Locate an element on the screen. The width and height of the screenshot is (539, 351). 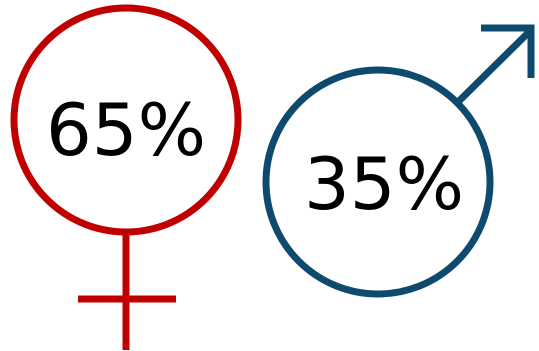
mars-arrowhead is located at coordinates (508, 51).